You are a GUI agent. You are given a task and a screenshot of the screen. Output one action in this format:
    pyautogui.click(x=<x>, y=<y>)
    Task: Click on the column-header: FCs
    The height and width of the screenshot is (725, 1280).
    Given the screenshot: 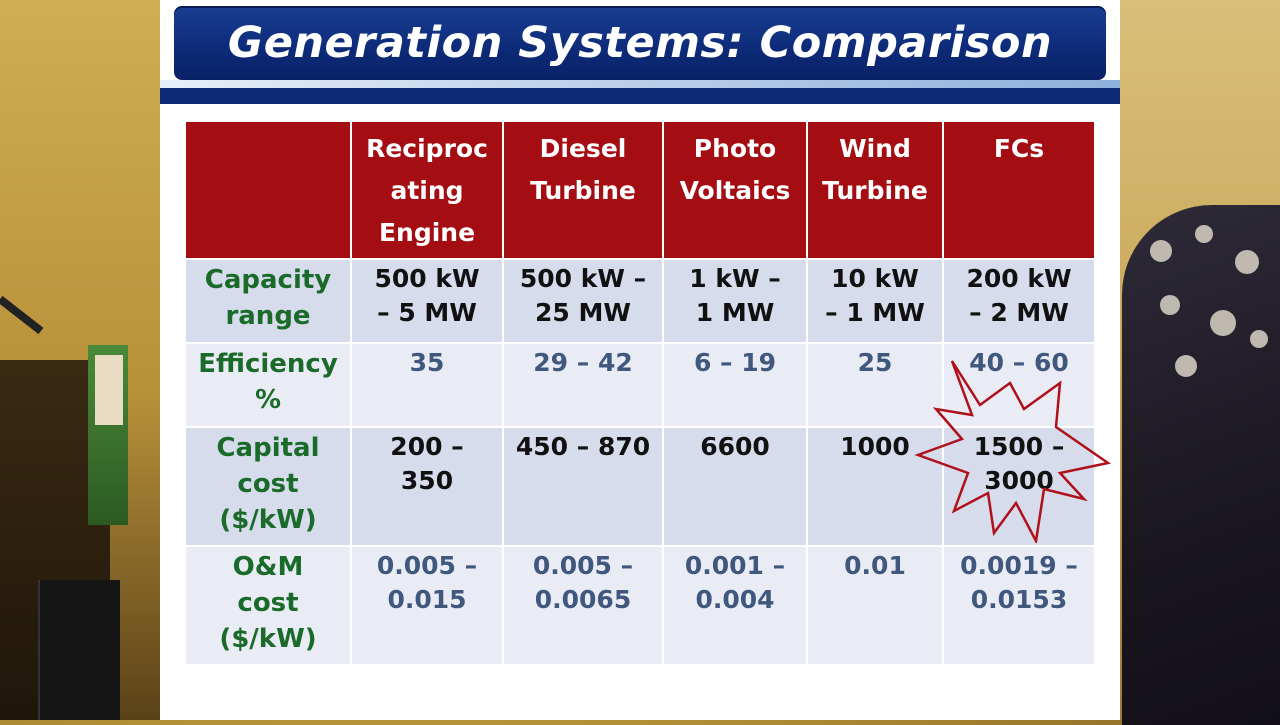 What is the action you would take?
    pyautogui.click(x=1019, y=190)
    